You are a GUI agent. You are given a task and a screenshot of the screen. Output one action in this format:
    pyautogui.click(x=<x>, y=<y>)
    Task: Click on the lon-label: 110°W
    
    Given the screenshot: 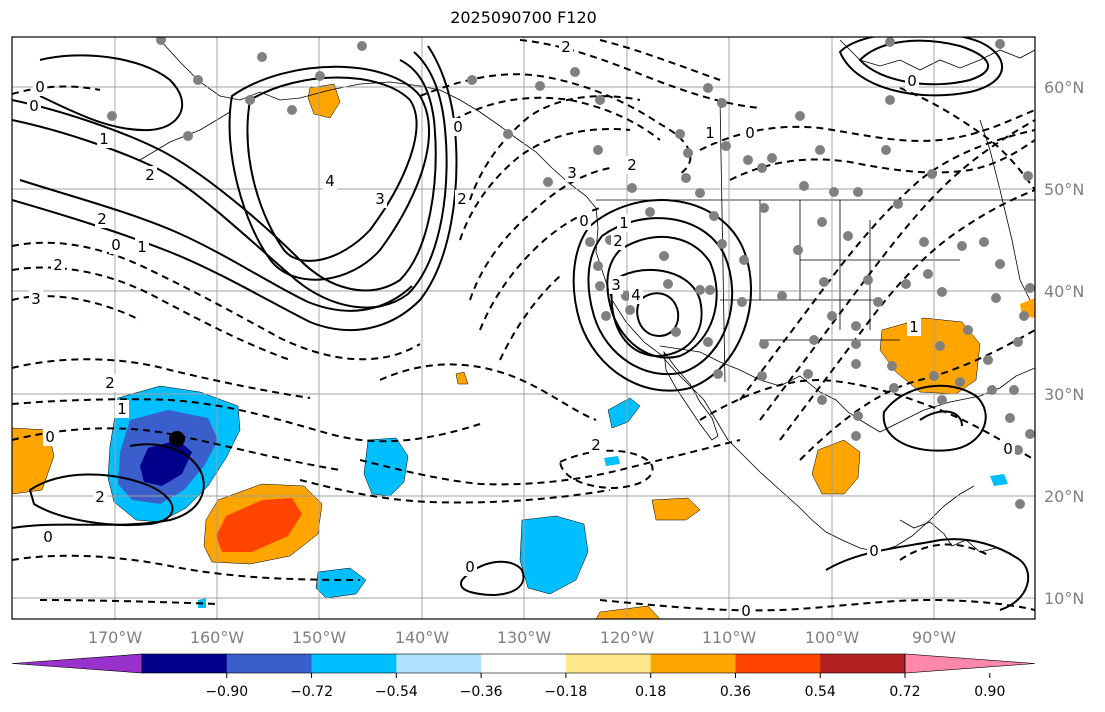 What is the action you would take?
    pyautogui.click(x=729, y=637)
    